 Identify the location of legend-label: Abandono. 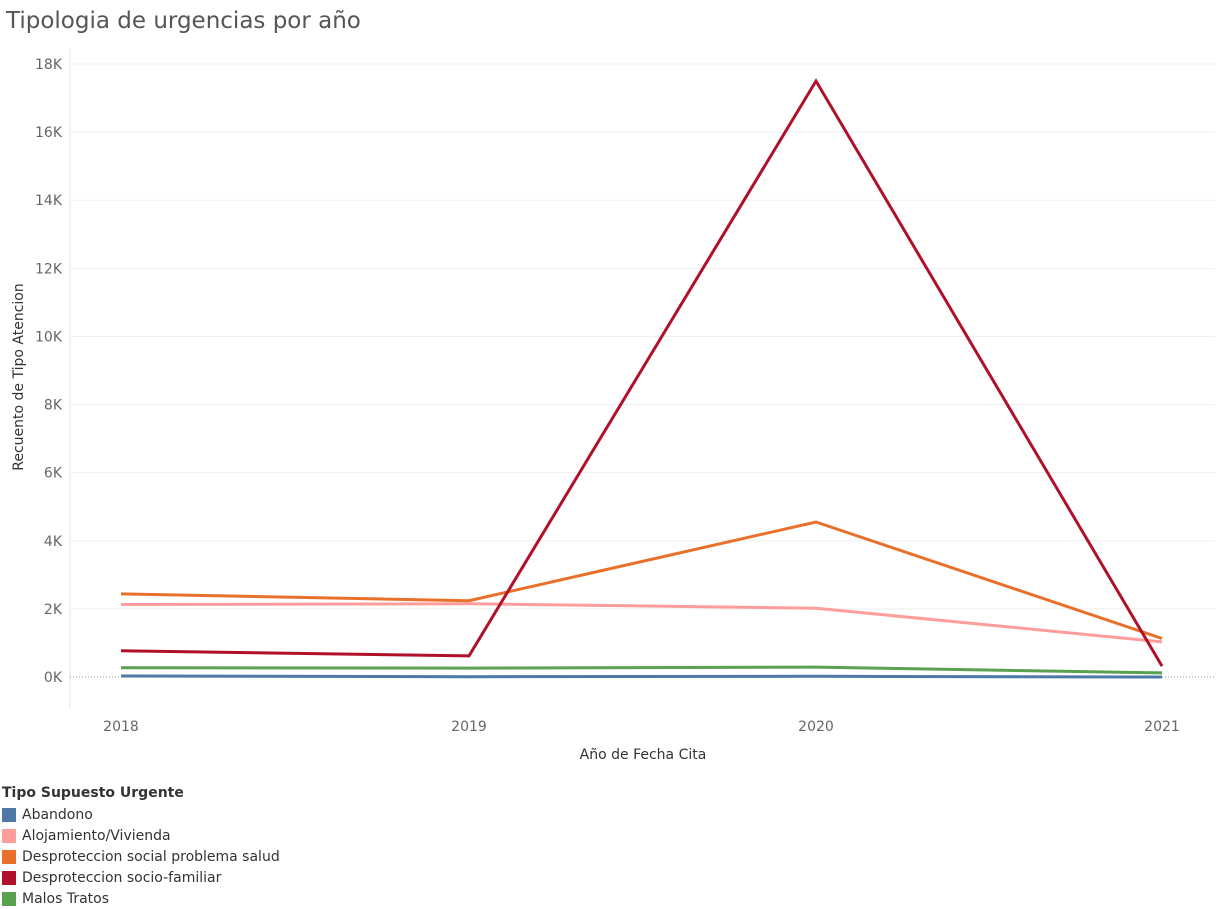
(57, 814).